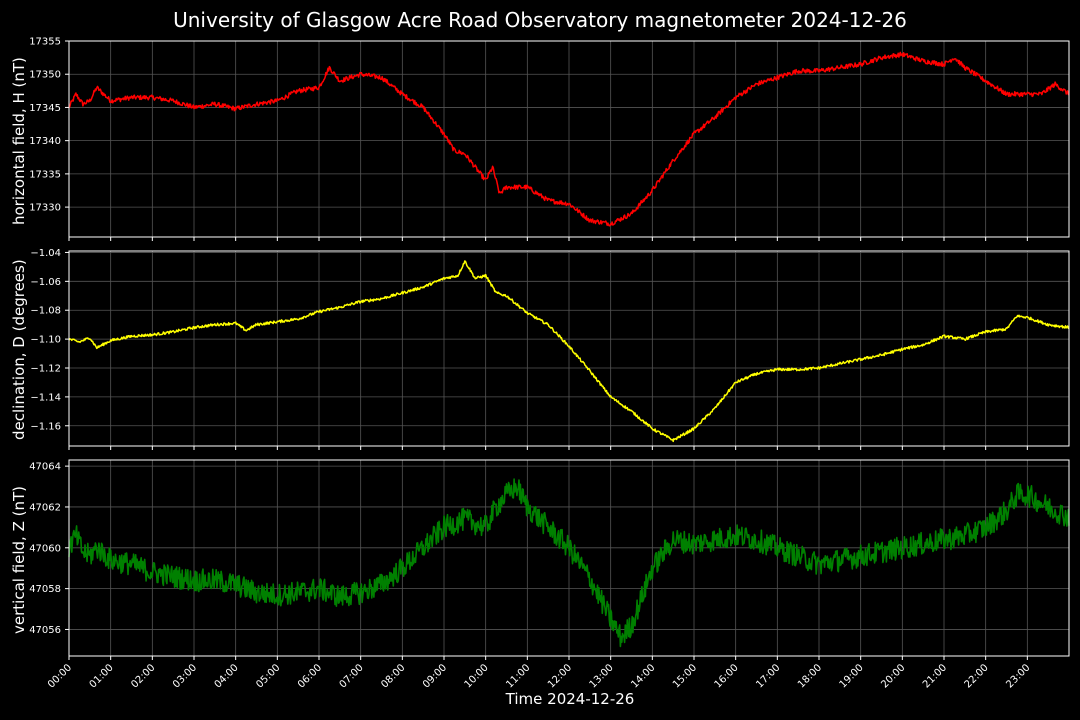 Image resolution: width=1080 pixels, height=720 pixels. I want to click on y-tick-label: 17340, so click(45, 141).